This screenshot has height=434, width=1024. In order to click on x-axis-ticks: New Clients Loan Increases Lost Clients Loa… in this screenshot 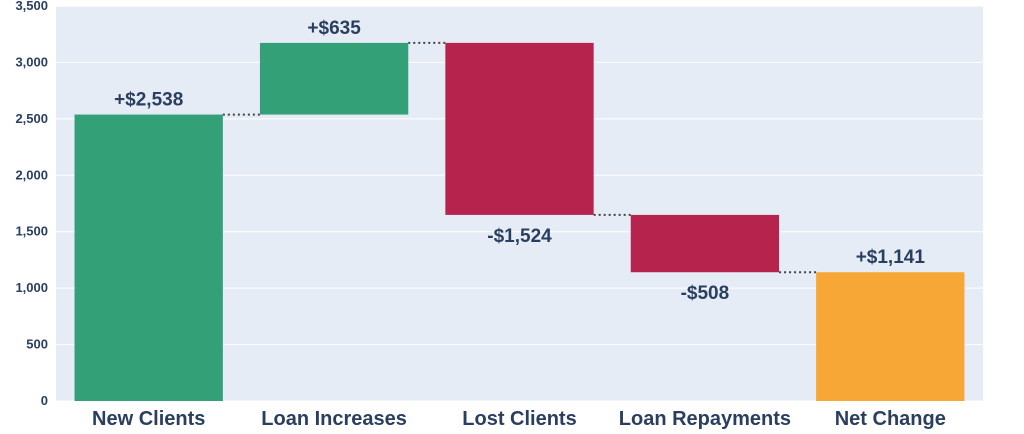, I will do `click(519, 419)`.